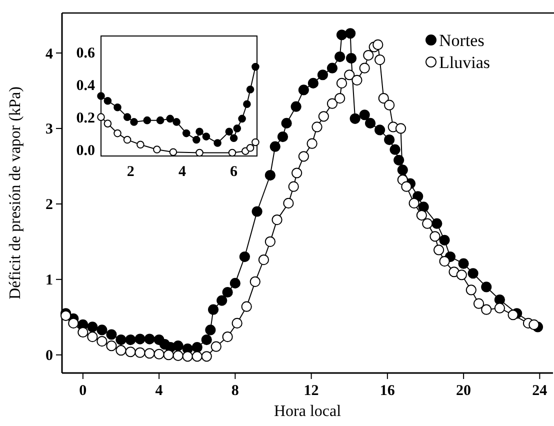 Image resolution: width=554 pixels, height=426 pixels. What do you see at coordinates (308, 411) in the screenshot?
I see `x-axis-title: Hora local` at bounding box center [308, 411].